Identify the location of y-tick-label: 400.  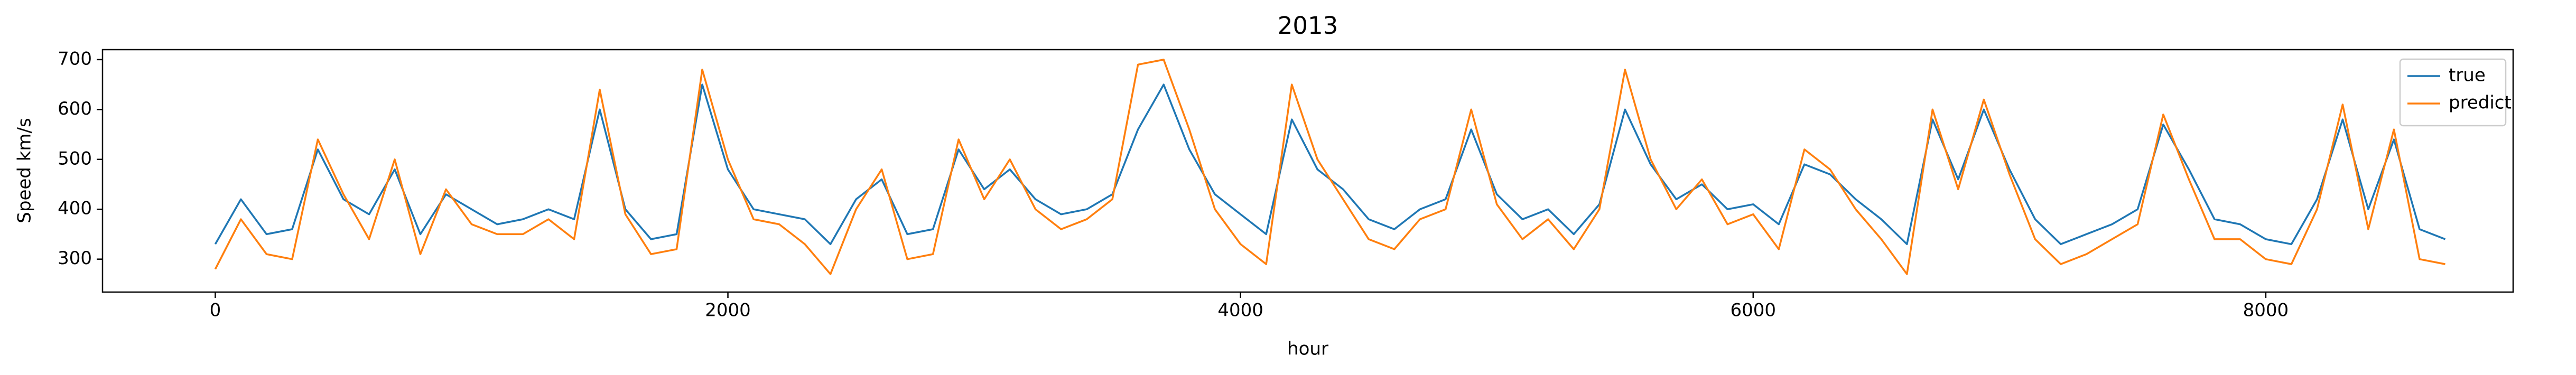
(75, 208).